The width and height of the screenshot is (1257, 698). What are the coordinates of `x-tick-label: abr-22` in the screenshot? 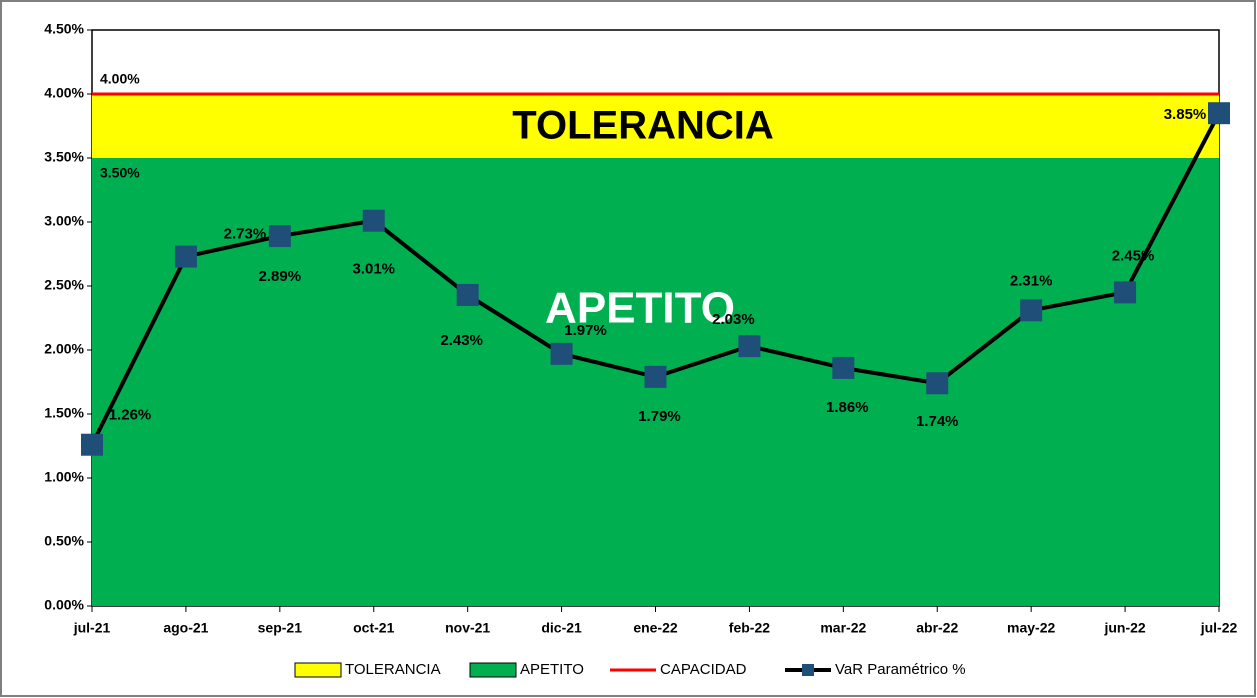 It's located at (937, 628).